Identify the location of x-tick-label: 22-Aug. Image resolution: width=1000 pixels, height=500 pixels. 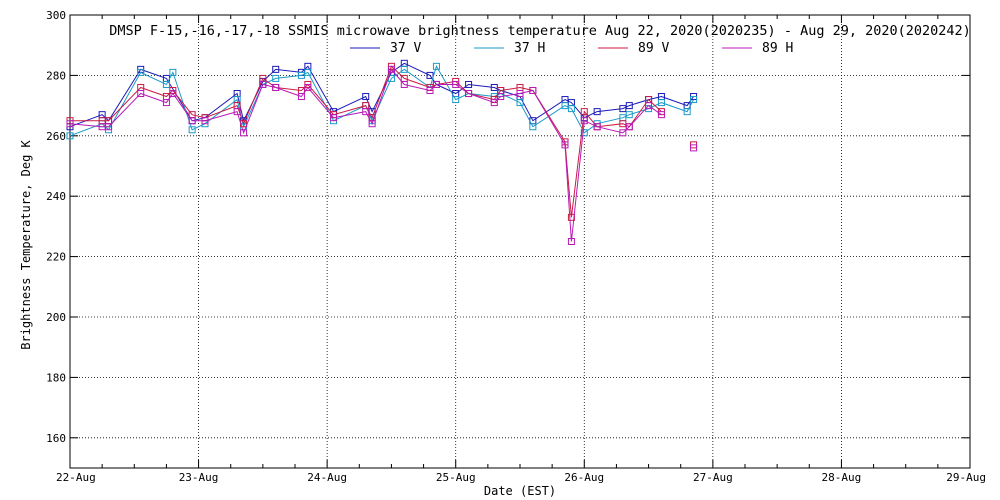
(76, 477).